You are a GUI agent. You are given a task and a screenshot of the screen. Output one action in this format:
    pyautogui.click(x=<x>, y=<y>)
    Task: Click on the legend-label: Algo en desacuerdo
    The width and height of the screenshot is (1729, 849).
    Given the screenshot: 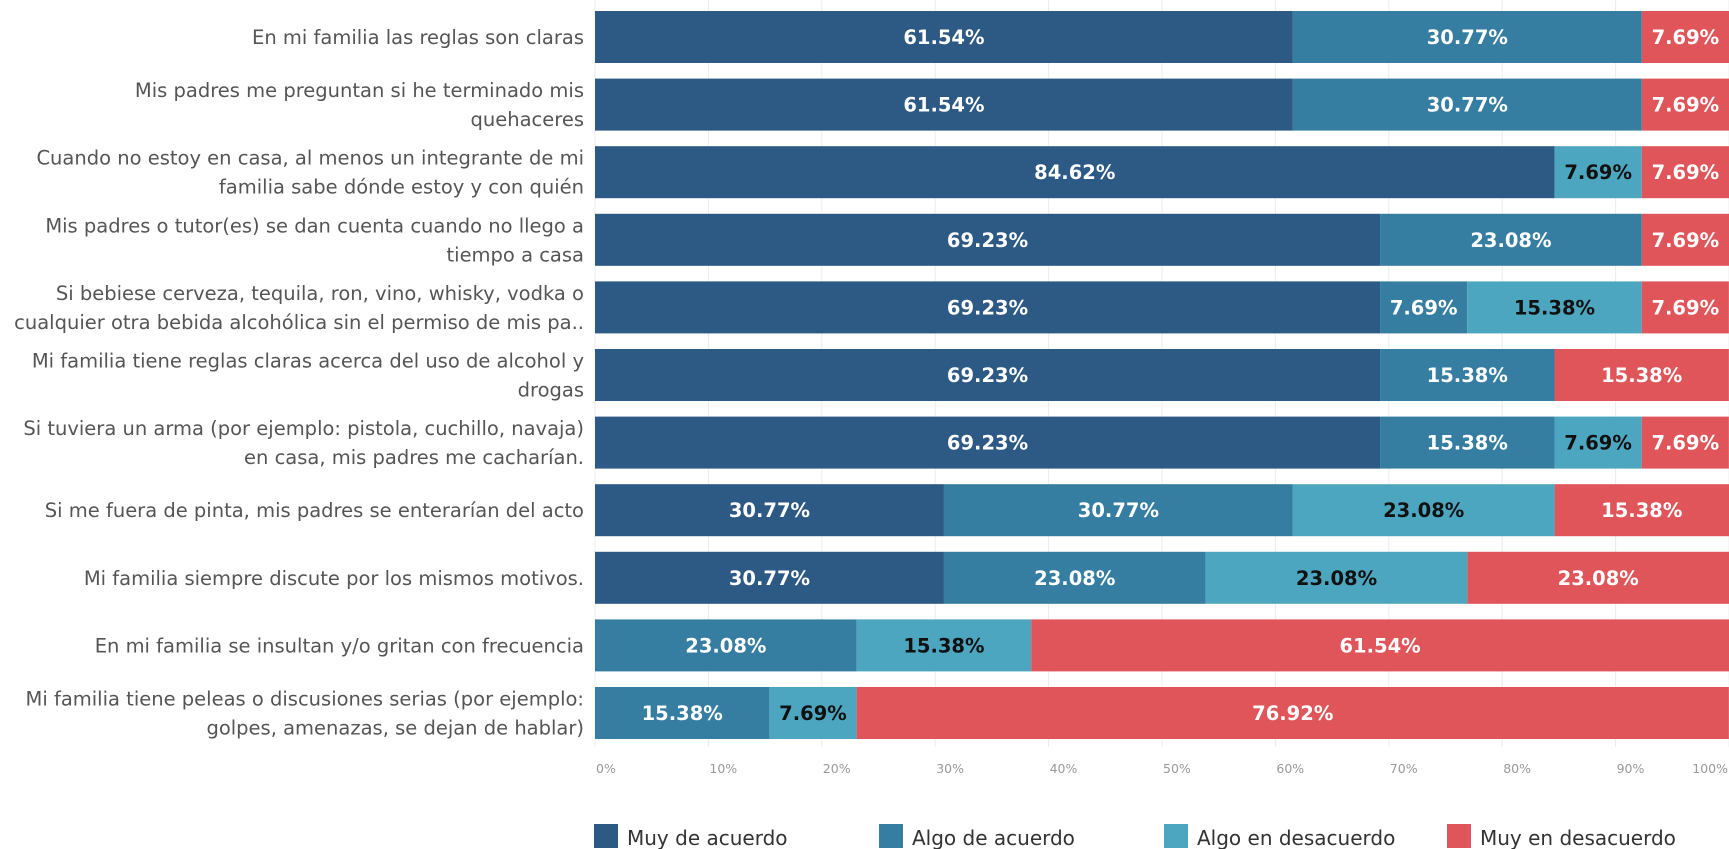 What is the action you would take?
    pyautogui.click(x=1296, y=837)
    